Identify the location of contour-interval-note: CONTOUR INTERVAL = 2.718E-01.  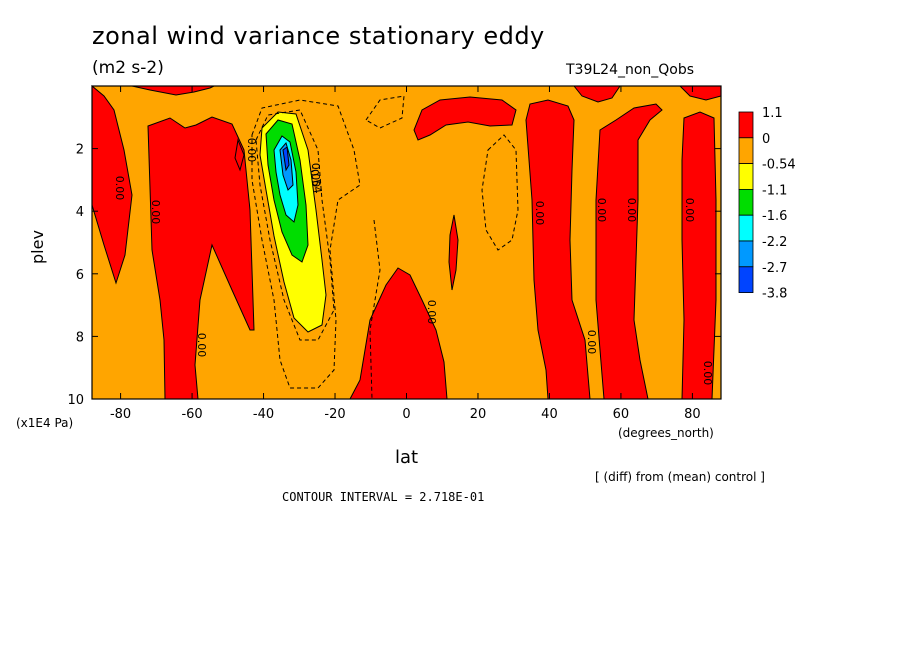
(383, 497).